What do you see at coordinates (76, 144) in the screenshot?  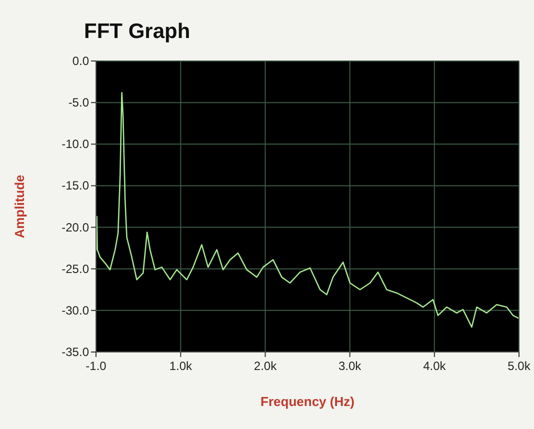 I see `y-tick-label: -10.0` at bounding box center [76, 144].